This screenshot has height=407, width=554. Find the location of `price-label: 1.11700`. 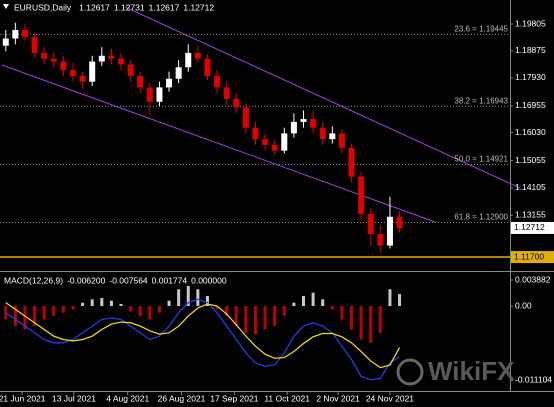

price-label: 1.11700 is located at coordinates (529, 256).